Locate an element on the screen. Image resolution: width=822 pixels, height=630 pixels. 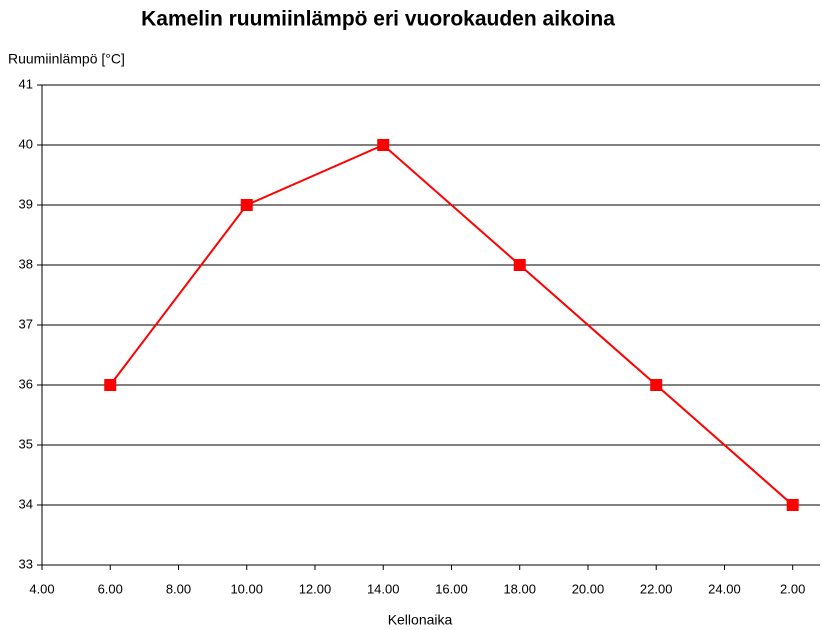
x-tick-label: 14.00 is located at coordinates (383, 588).